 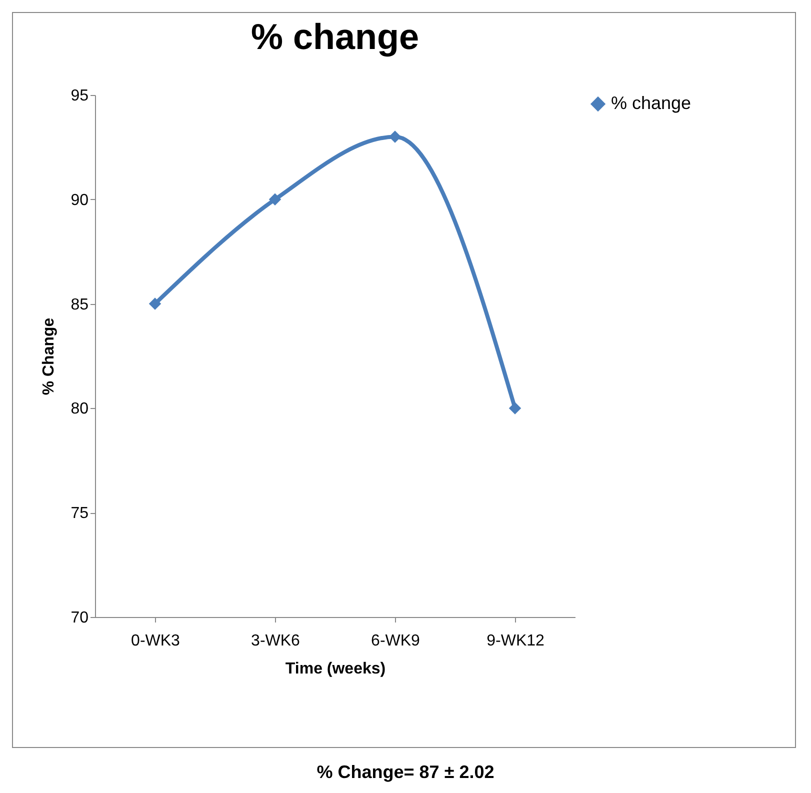 I want to click on x-tick-label: 6-WK9, so click(x=395, y=641).